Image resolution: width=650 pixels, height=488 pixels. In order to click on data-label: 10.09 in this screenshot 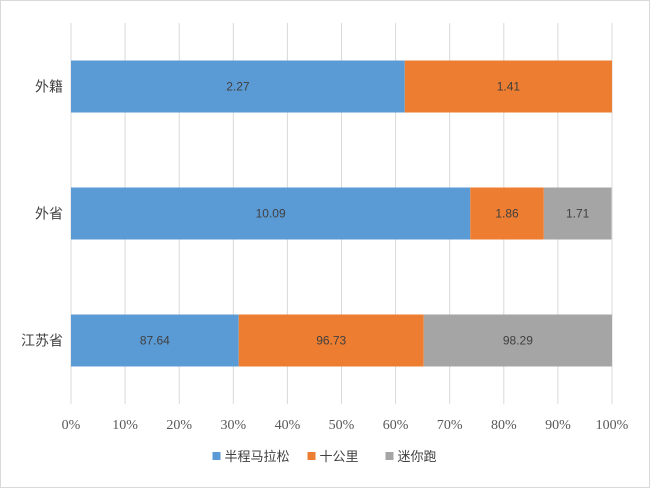, I will do `click(271, 214)`.